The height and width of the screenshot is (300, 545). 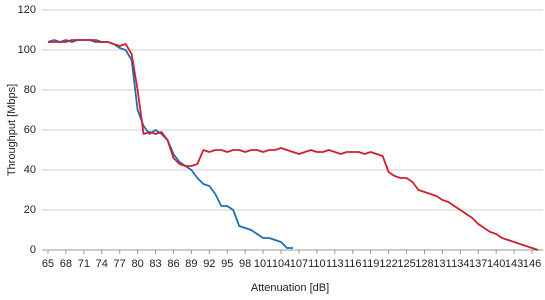 What do you see at coordinates (245, 264) in the screenshot?
I see `x-tick-label: 98` at bounding box center [245, 264].